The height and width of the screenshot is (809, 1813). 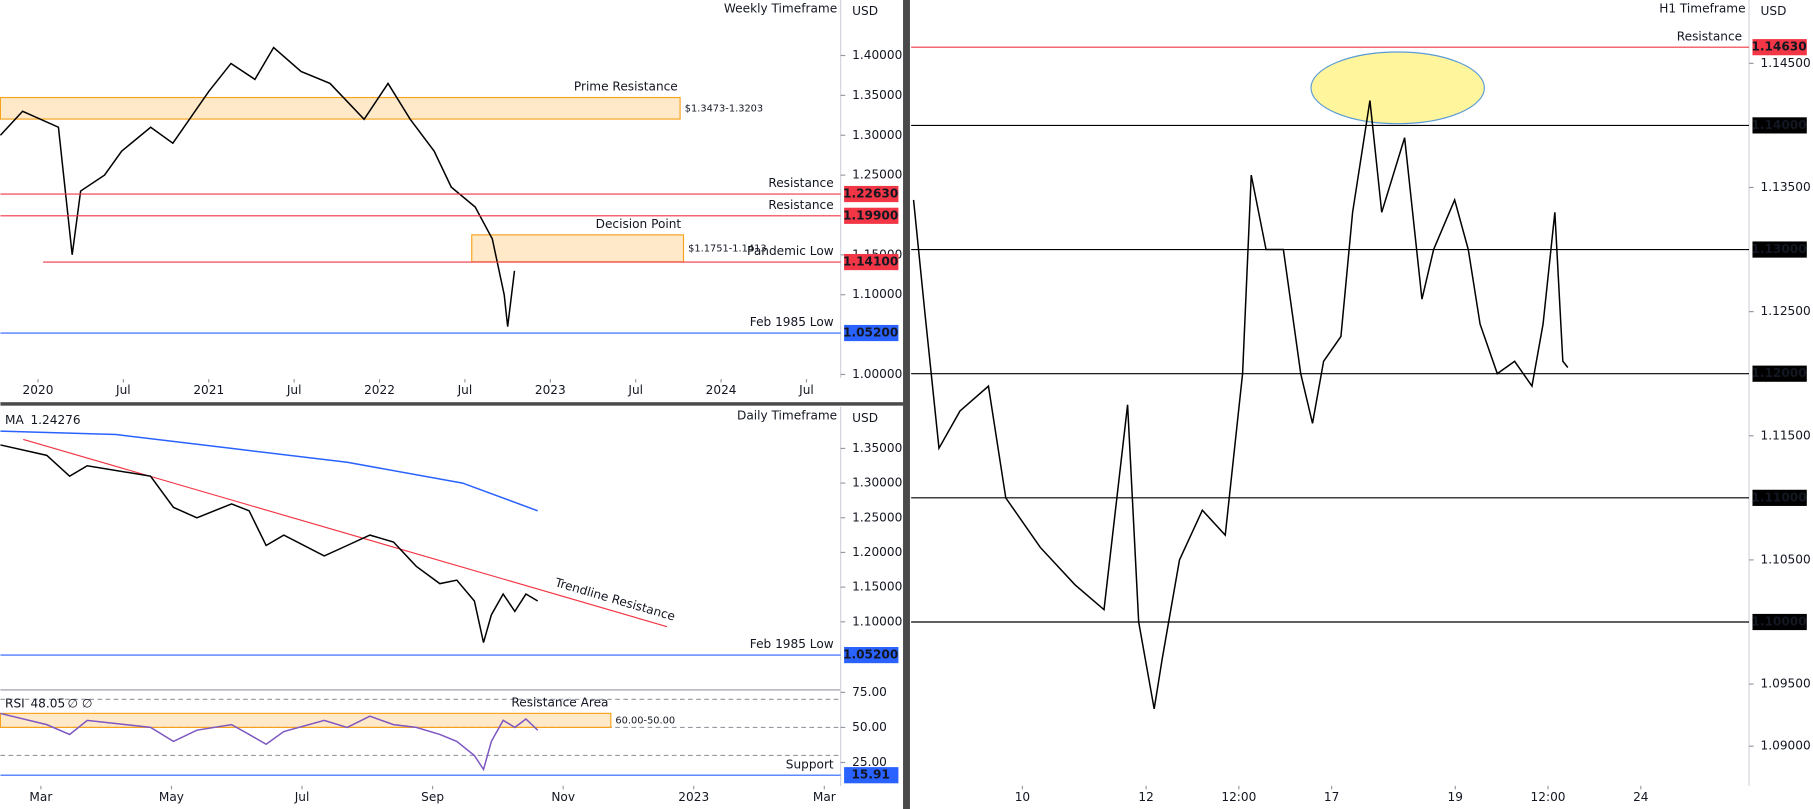 What do you see at coordinates (208, 390) in the screenshot?
I see `x-tick-label: 2021` at bounding box center [208, 390].